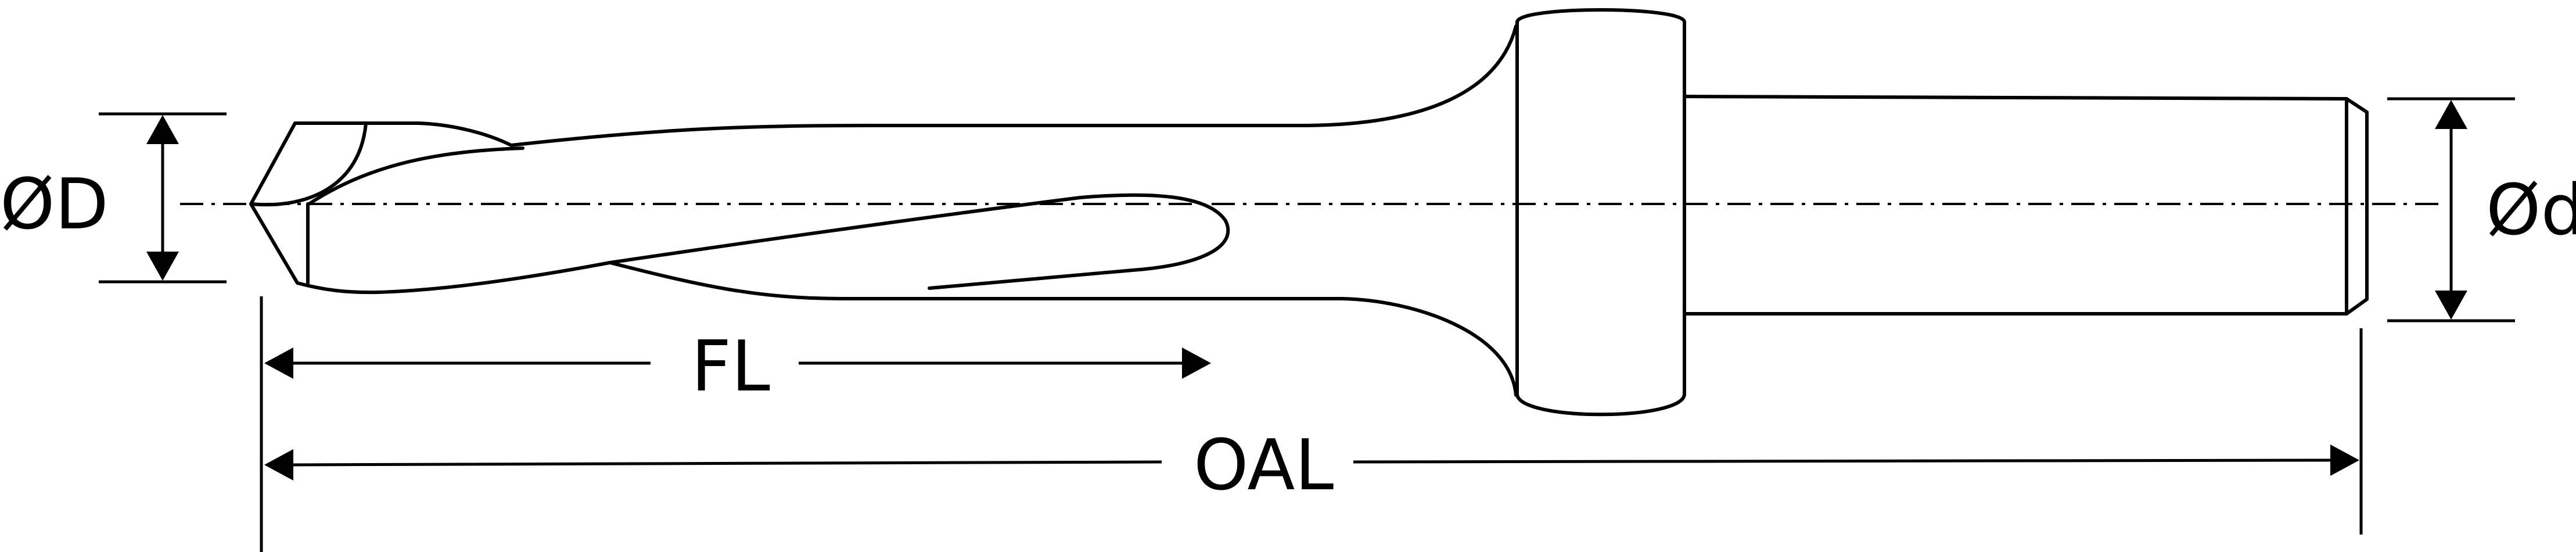 The image size is (2576, 552). I want to click on label-diameter-d: Ød, so click(2531, 210).